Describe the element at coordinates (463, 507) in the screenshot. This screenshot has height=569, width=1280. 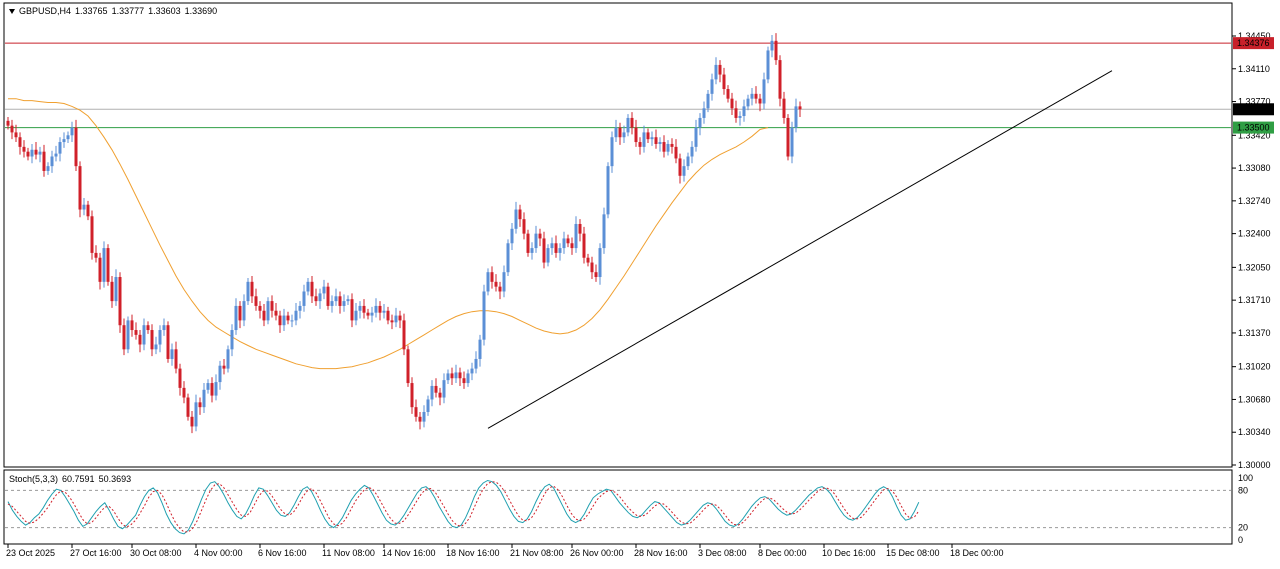
I see `stoch-signal-line` at that location.